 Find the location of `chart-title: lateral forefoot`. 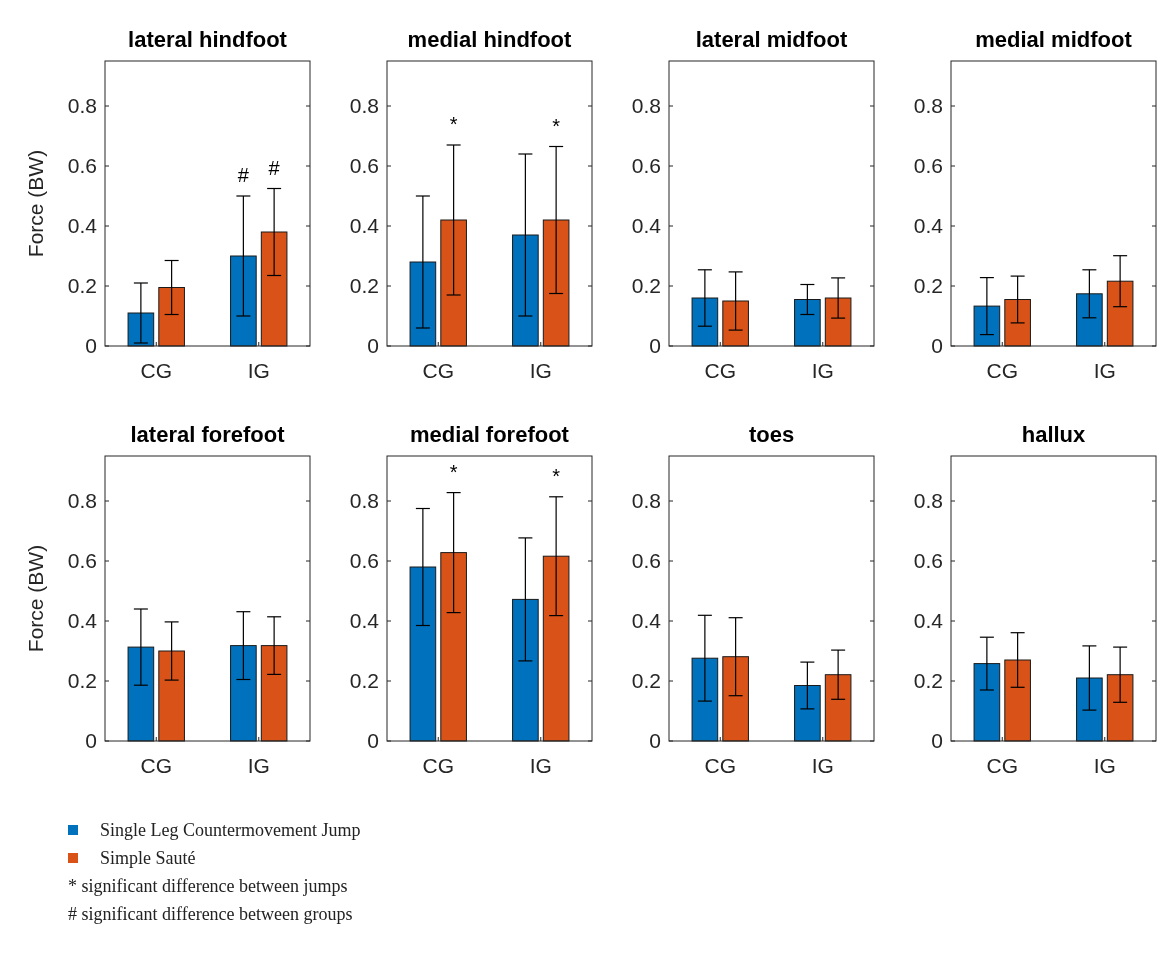

chart-title: lateral forefoot is located at coordinates (208, 434).